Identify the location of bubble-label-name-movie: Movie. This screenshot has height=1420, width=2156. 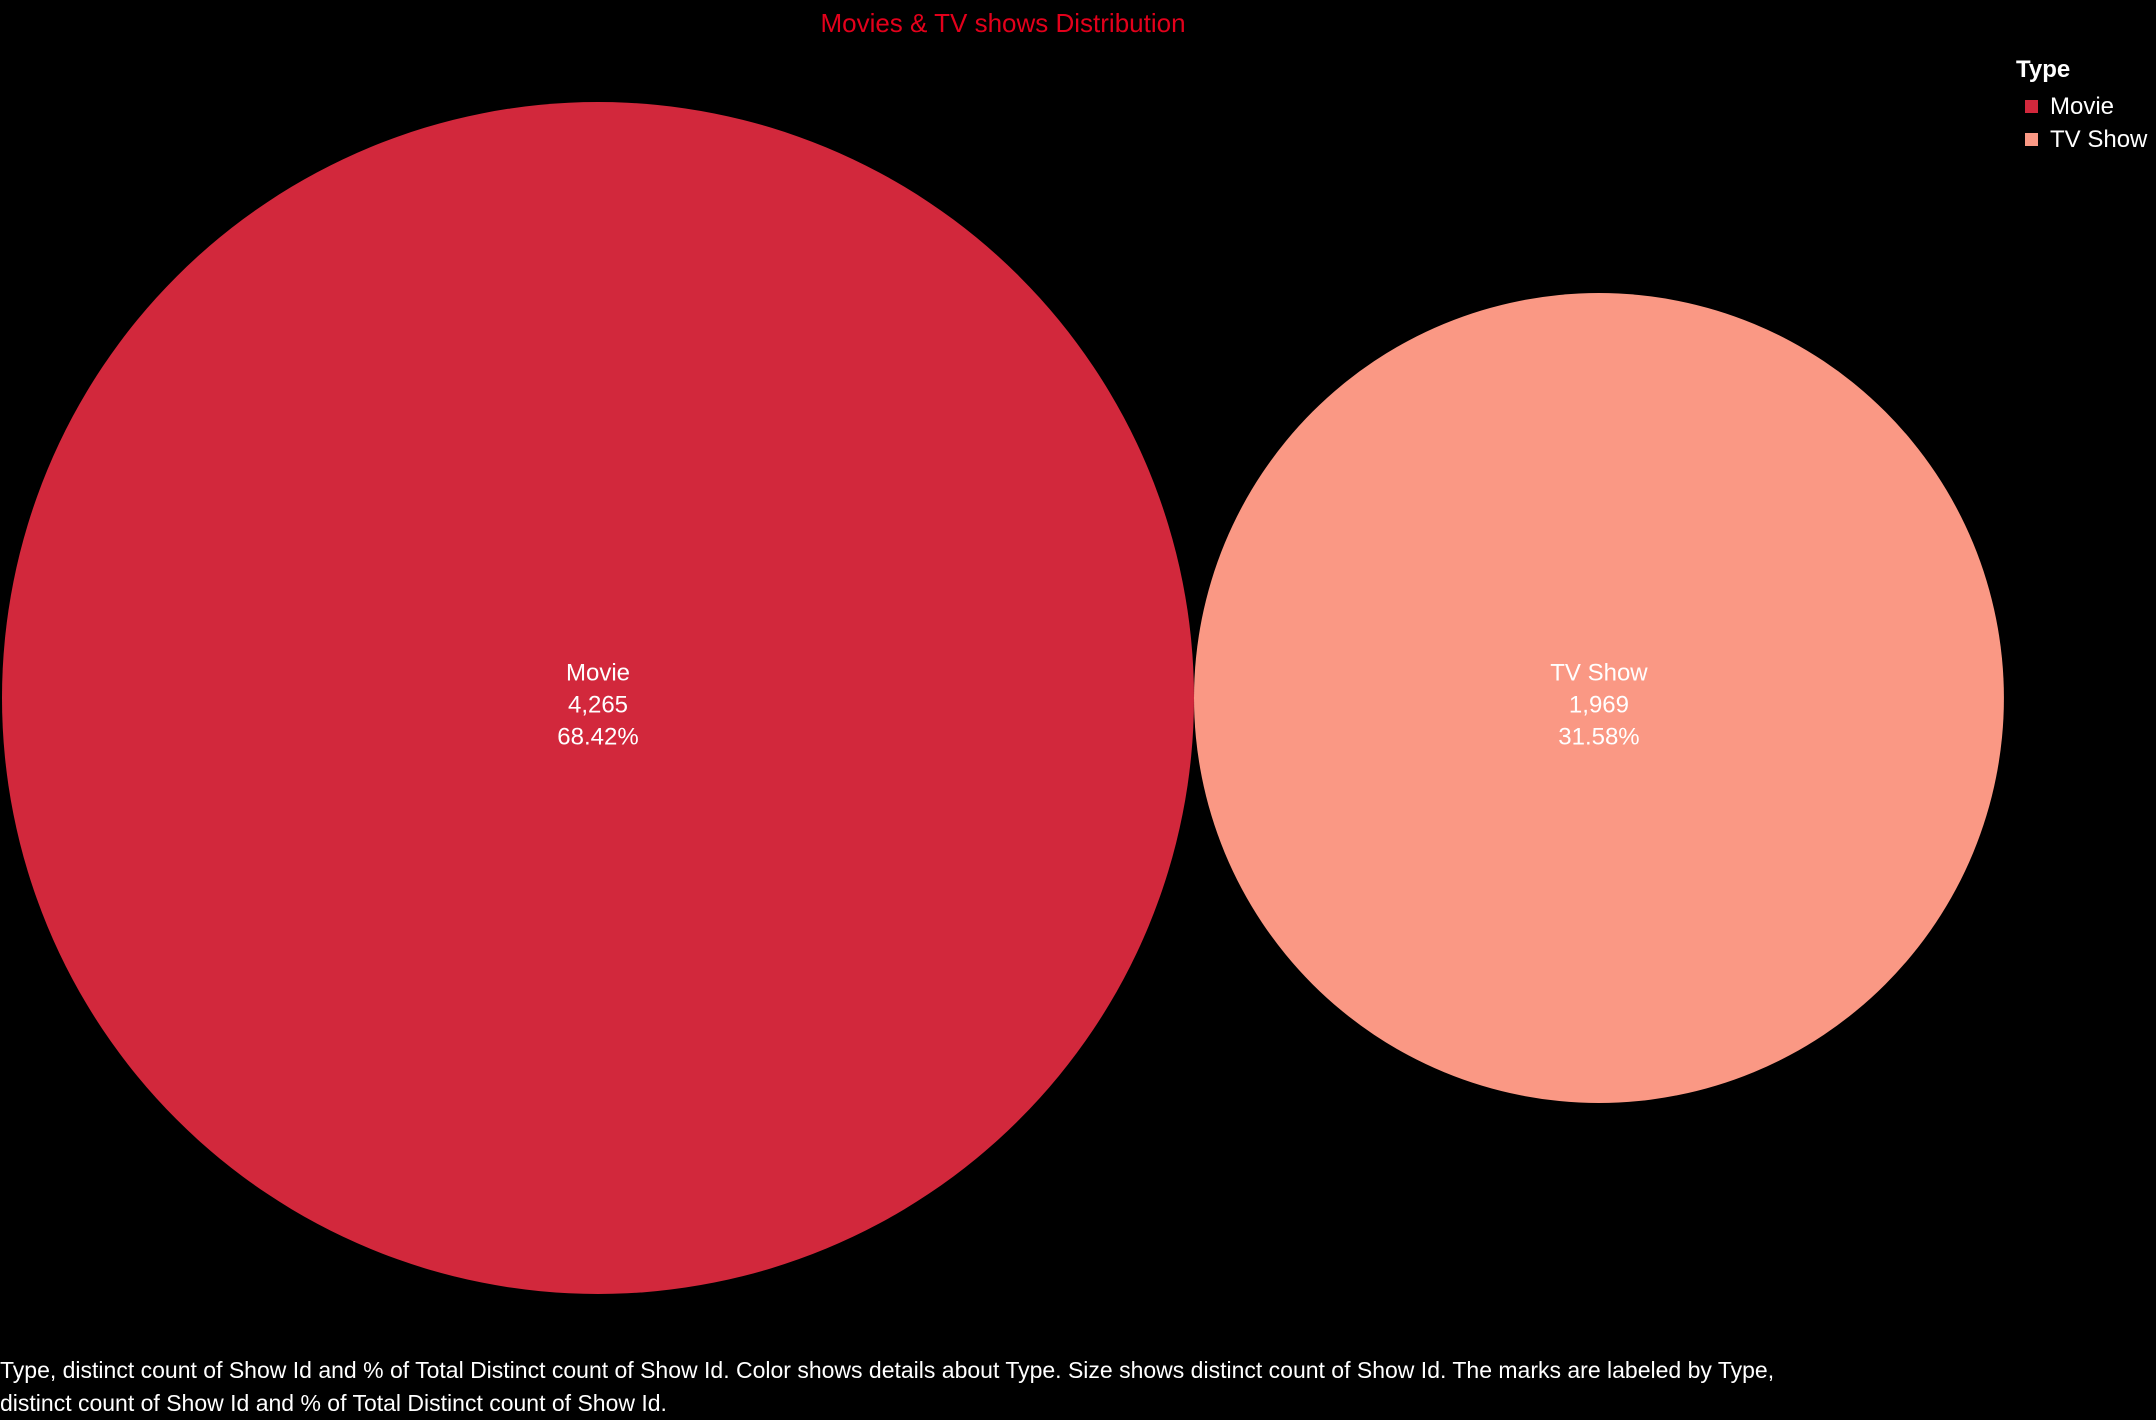
(598, 672).